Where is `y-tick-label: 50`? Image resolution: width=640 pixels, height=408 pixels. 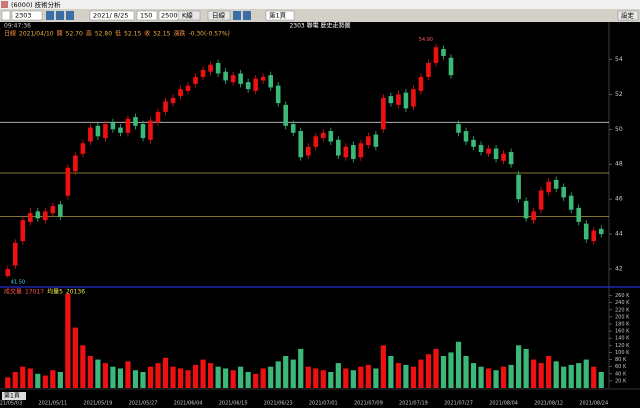 y-tick-label: 50 is located at coordinates (619, 129).